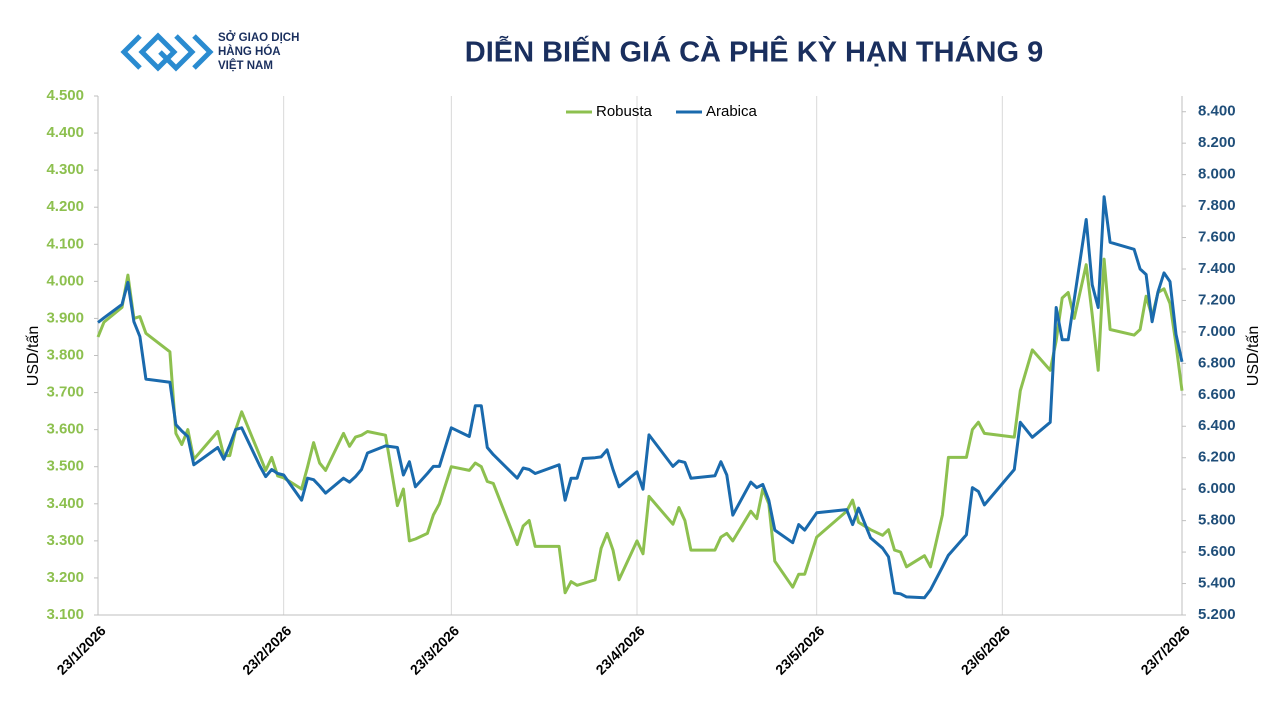 The image size is (1280, 720). Describe the element at coordinates (1217, 142) in the screenshot. I see `y2-tick-label: 8.200` at that location.